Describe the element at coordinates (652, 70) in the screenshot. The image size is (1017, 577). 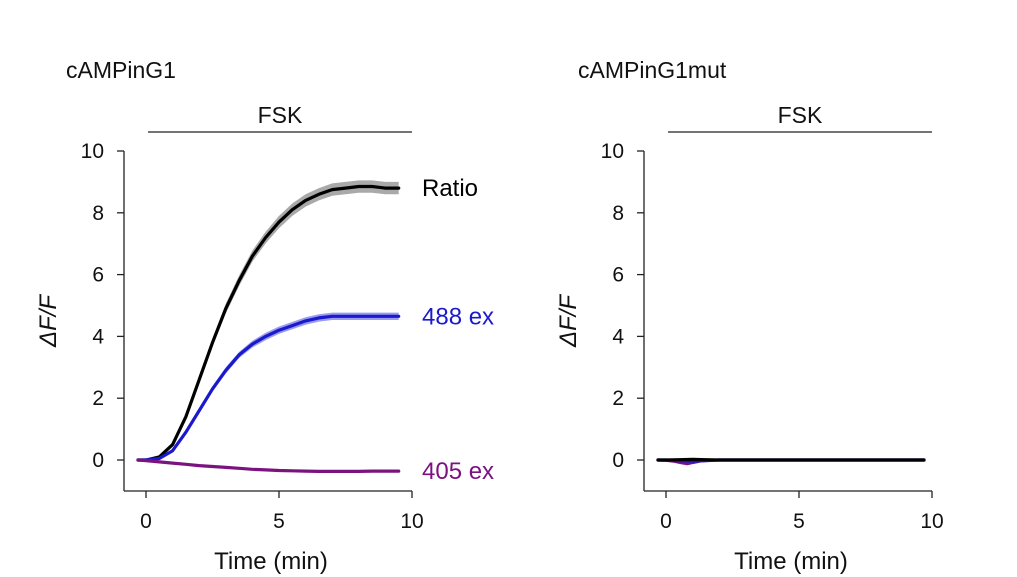
I see `panel-title: cAMPinG1mut` at that location.